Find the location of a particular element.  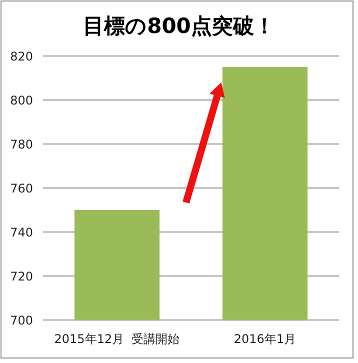

y-tick-label: 780 is located at coordinates (21, 145).